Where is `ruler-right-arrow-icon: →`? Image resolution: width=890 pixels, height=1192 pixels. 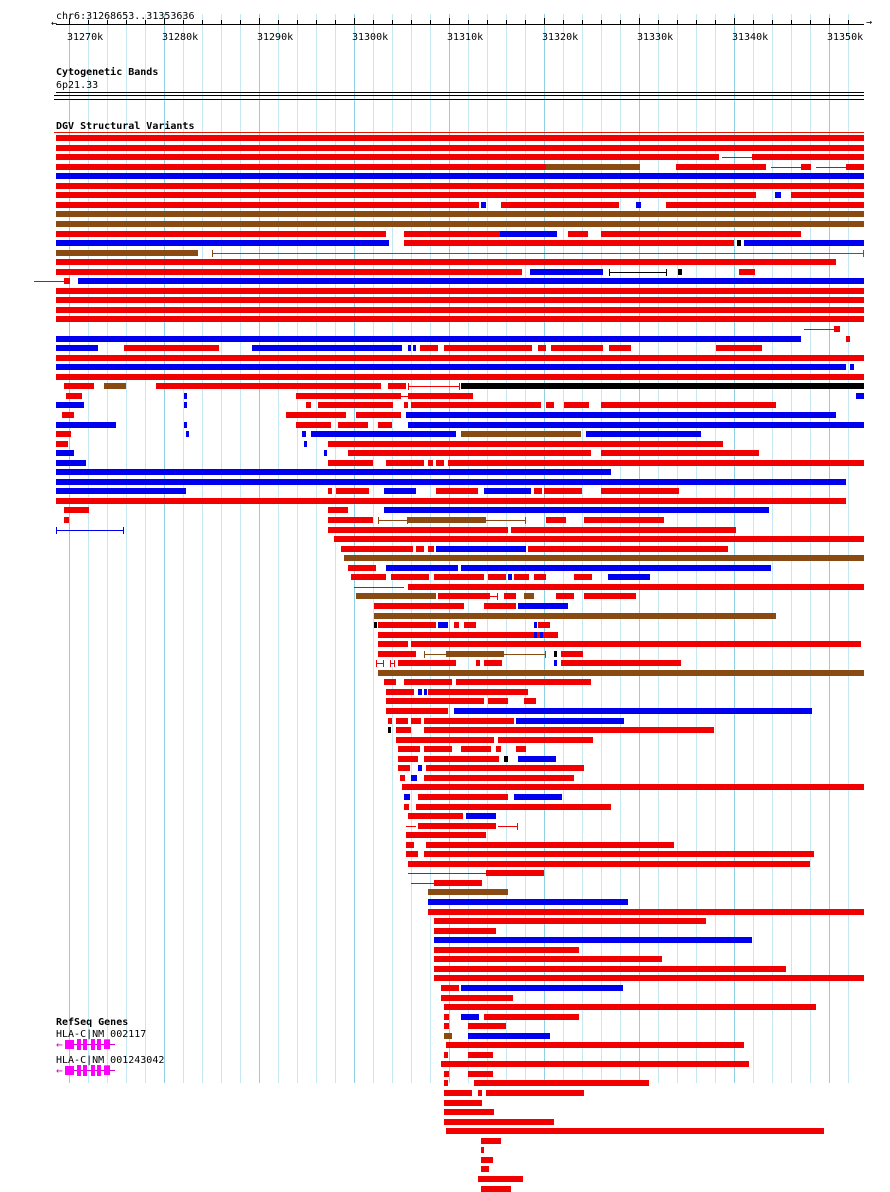
ruler-right-arrow-icon: → is located at coordinates (868, 22).